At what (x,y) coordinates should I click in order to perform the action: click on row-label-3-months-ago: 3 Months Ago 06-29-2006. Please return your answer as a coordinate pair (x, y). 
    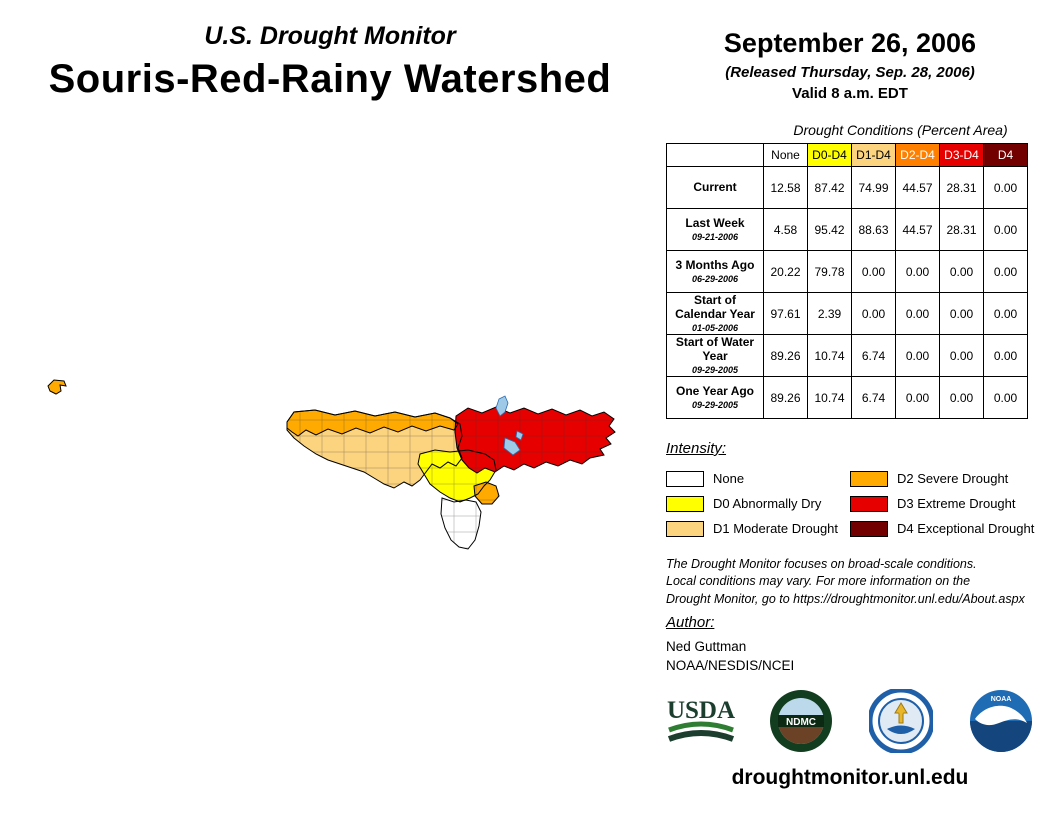
    Looking at the image, I should click on (715, 271).